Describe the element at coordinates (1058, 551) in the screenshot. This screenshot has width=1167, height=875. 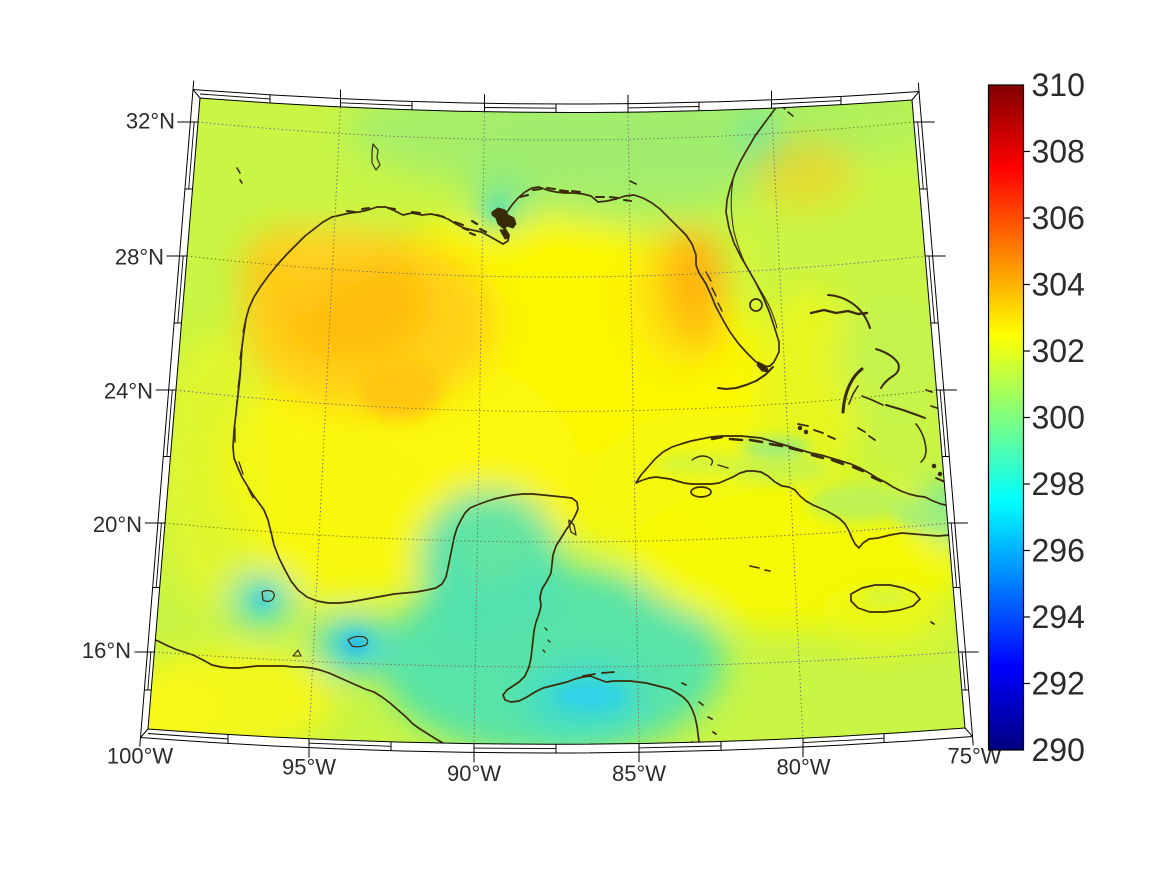
I see `svg-text: 296` at that location.